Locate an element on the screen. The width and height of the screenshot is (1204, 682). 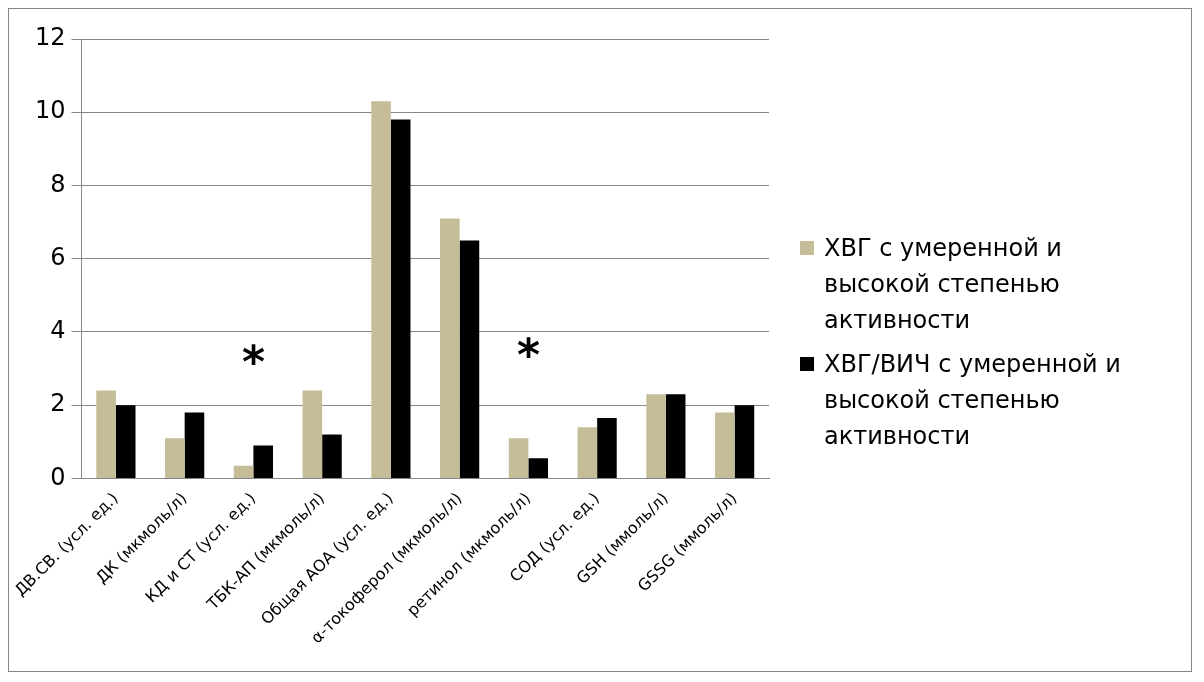
y-tick-label: 0 is located at coordinates (58, 476).